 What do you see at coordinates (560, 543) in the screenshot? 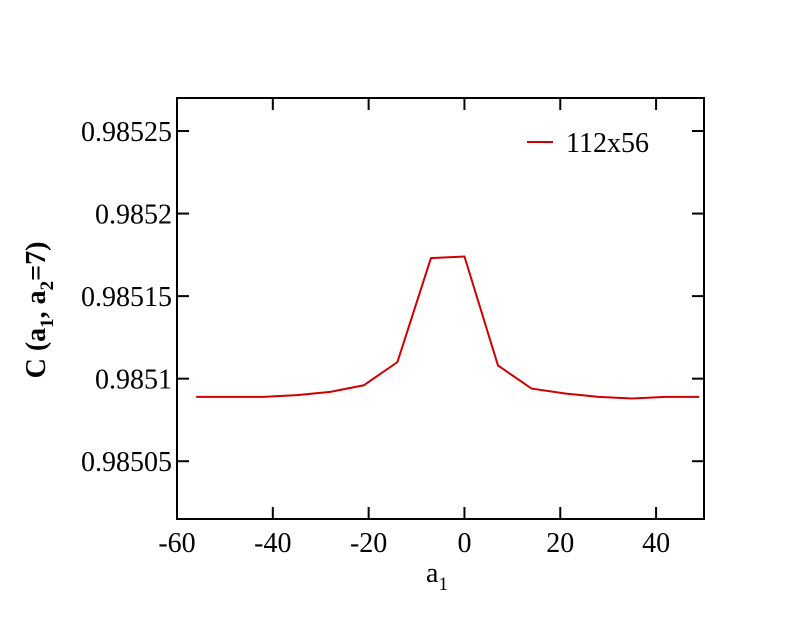
I see `x-tick-label: 20` at bounding box center [560, 543].